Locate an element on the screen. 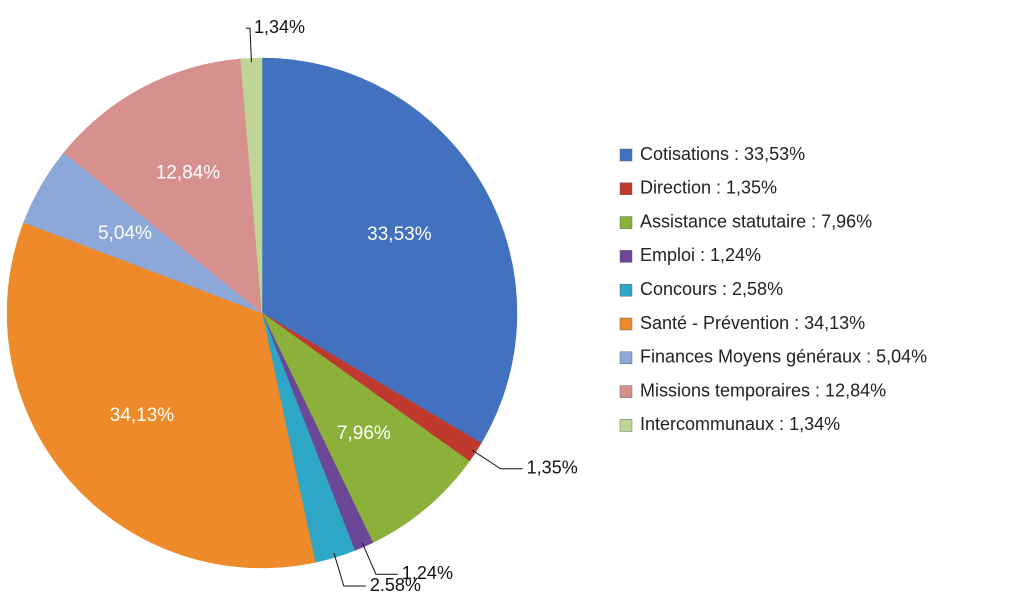 The image size is (1021, 599). legend-label: Finances Moyens généraux : 5,04% is located at coordinates (783, 357).